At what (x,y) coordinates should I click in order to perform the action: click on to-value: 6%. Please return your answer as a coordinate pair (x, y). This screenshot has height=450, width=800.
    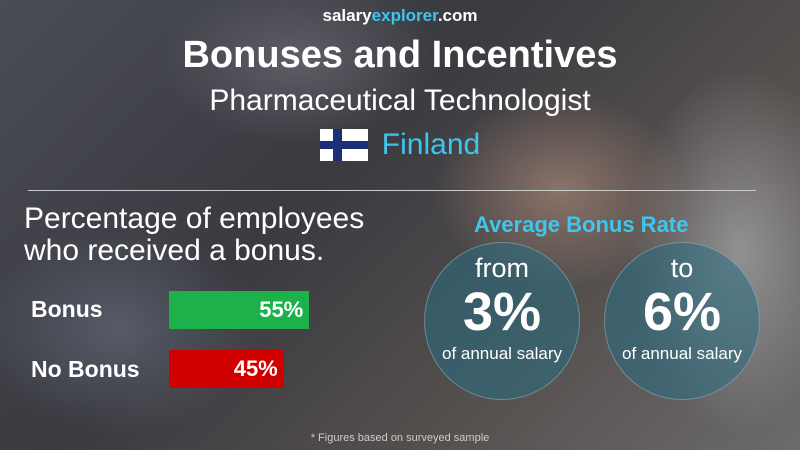
    Looking at the image, I should click on (682, 312).